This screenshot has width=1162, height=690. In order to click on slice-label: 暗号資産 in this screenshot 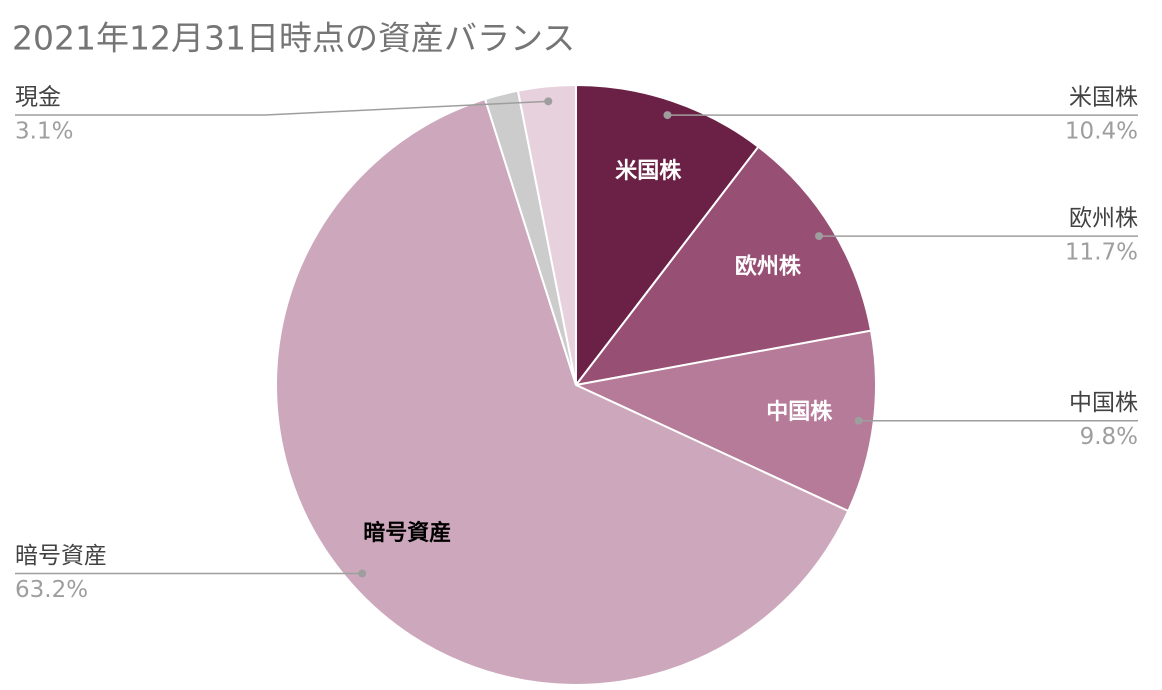, I will do `click(407, 533)`.